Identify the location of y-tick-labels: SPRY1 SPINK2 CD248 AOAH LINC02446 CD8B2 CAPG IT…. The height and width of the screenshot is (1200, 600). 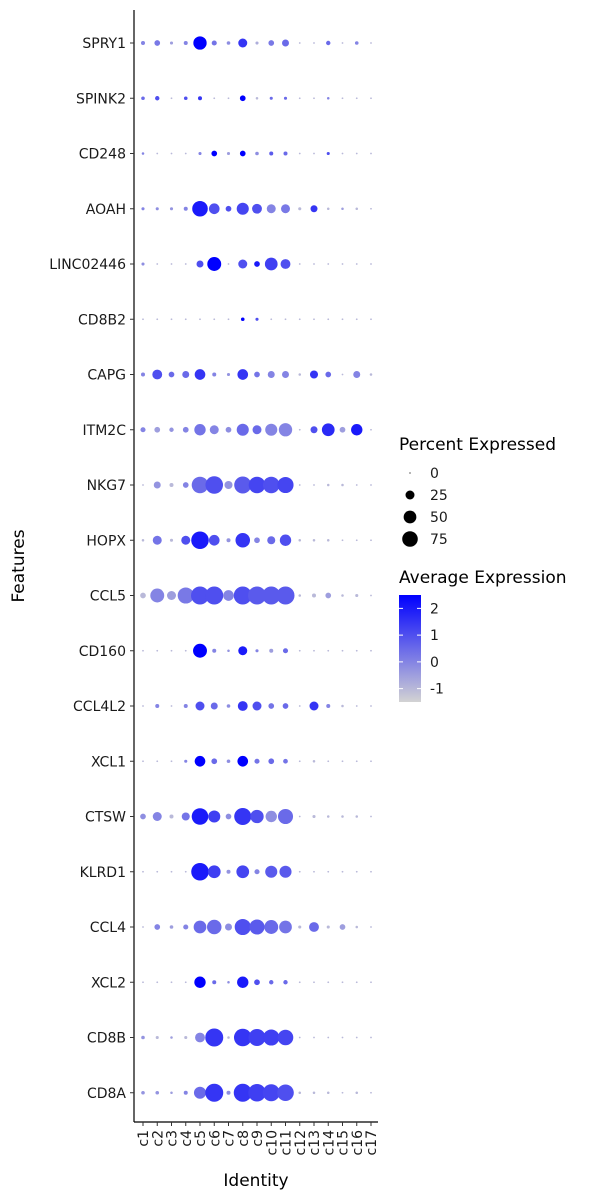
(91, 569).